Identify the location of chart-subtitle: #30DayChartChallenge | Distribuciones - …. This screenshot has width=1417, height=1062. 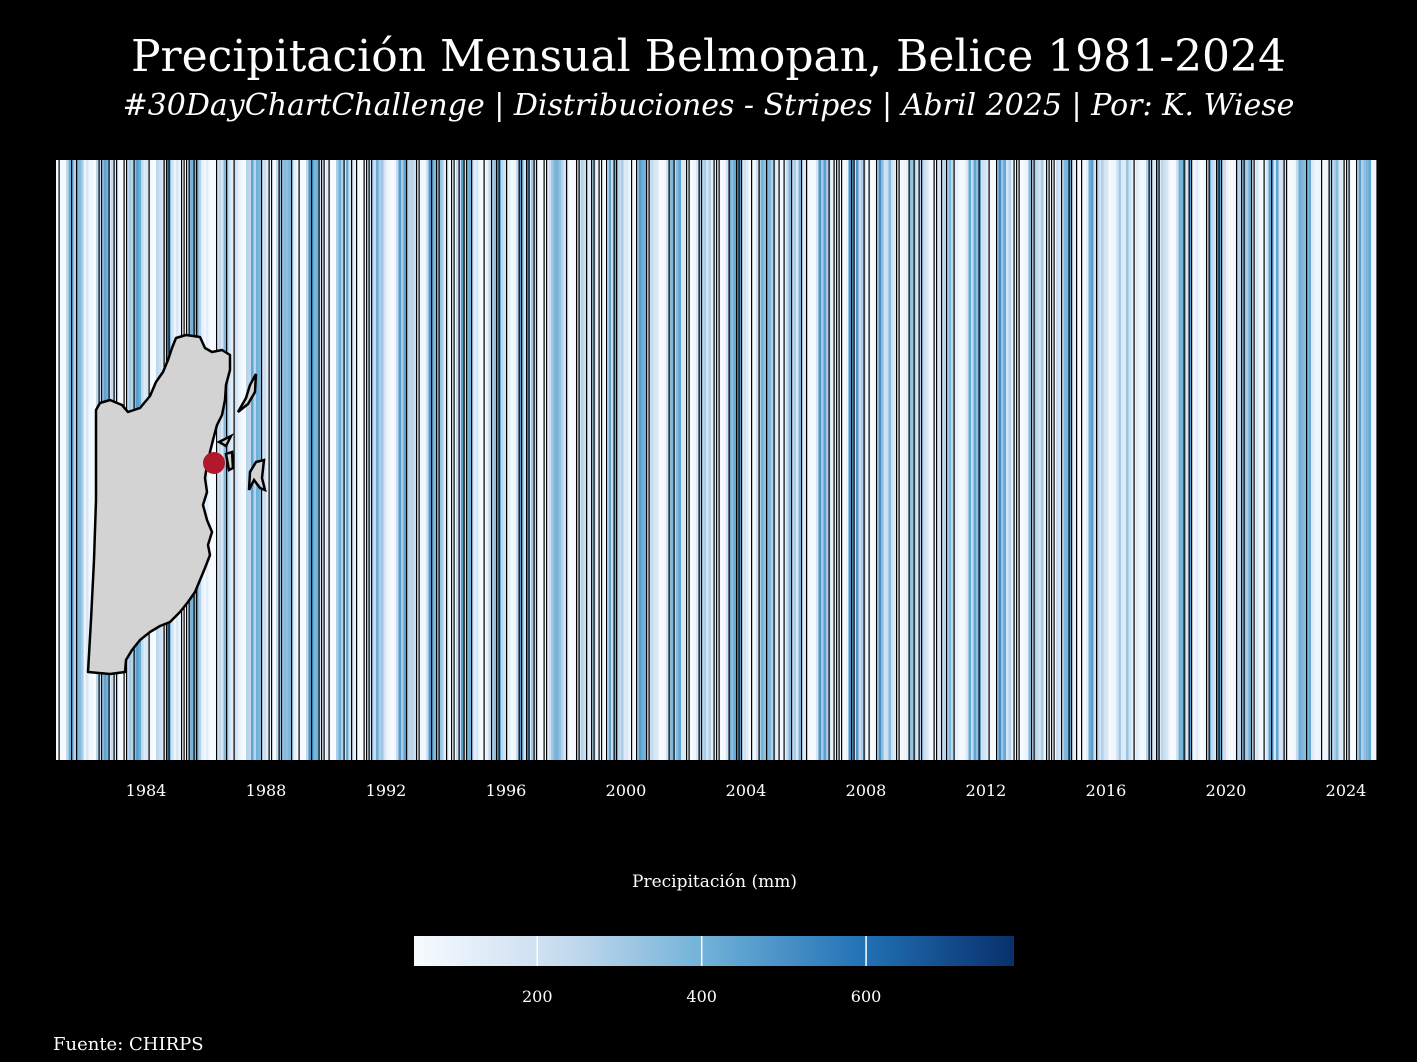
(708, 105).